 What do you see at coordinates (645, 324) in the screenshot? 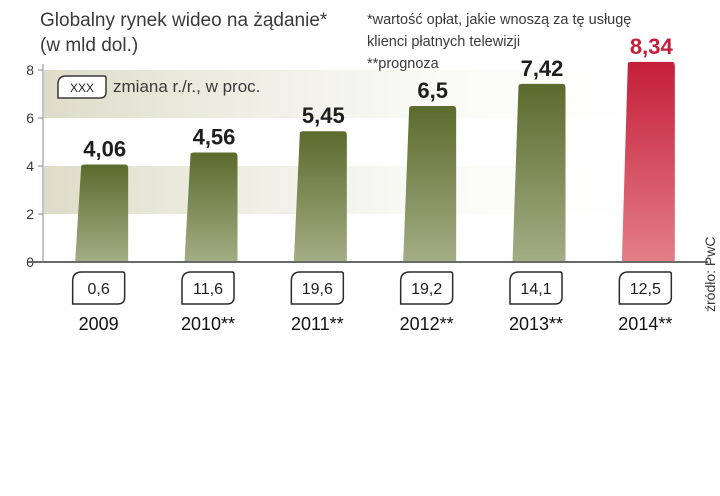
I see `x-tick-label: 2014**` at bounding box center [645, 324].